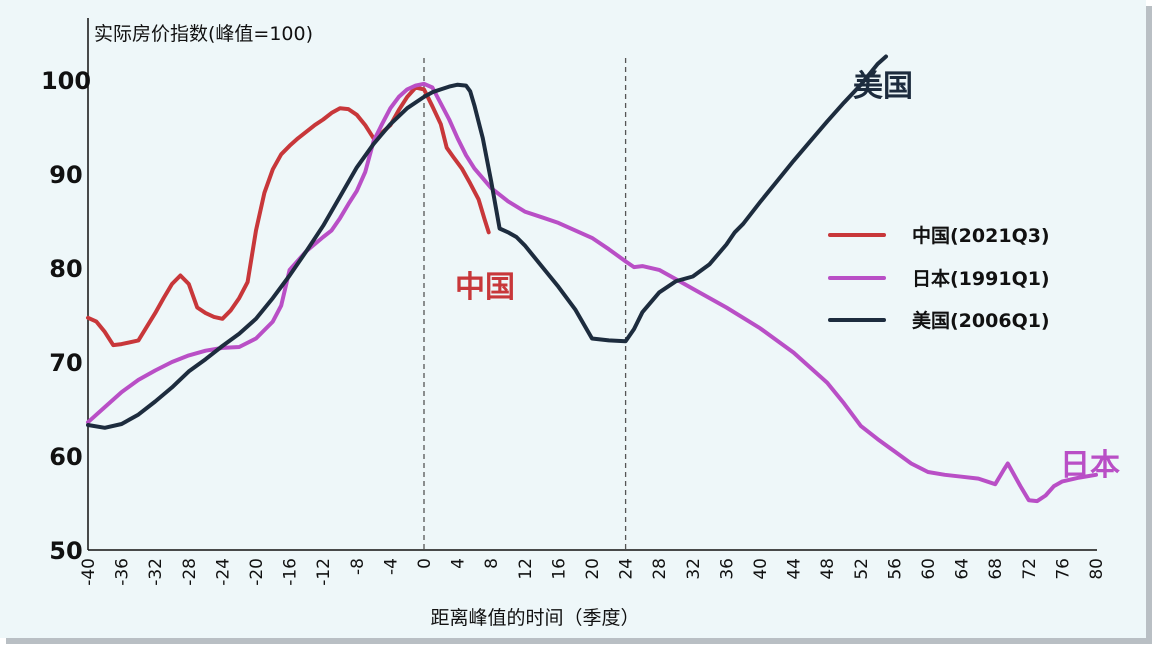  I want to click on legend-entry: 日本(1991Q1), so click(981, 278).